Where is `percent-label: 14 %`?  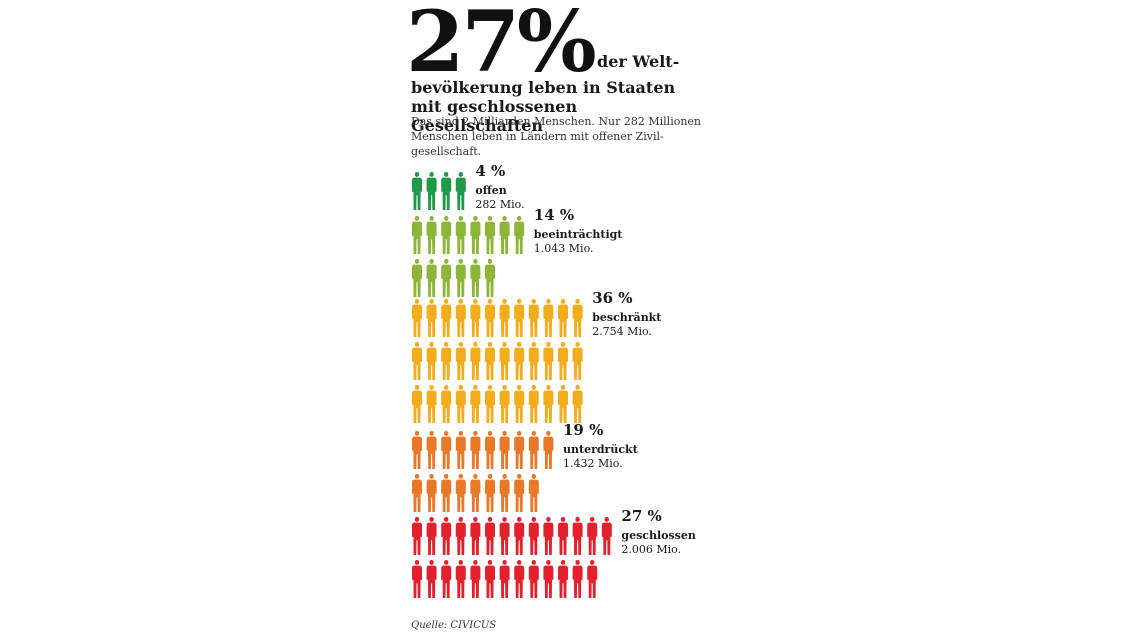 percent-label: 14 % is located at coordinates (554, 215).